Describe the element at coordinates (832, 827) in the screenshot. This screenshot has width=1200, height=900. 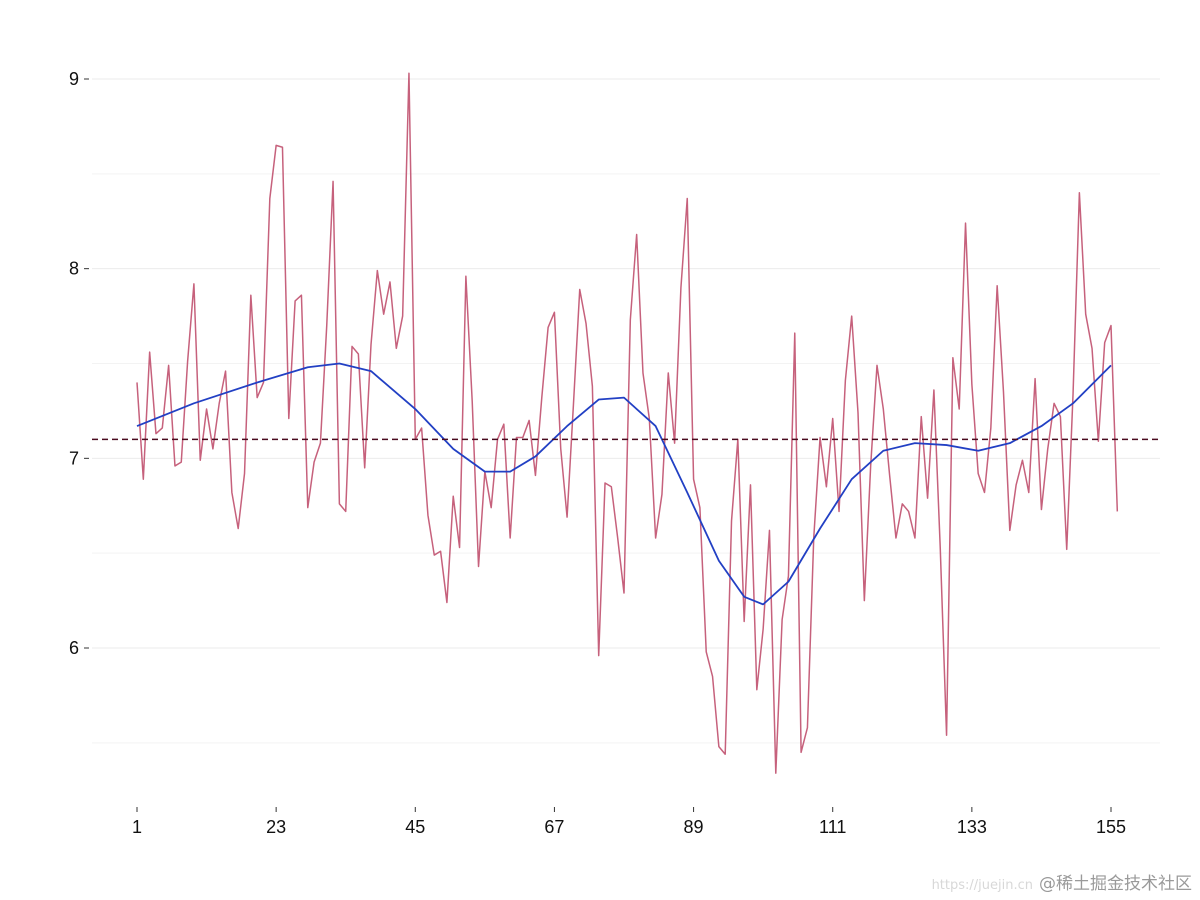
I see `x-tick-label: 111` at that location.